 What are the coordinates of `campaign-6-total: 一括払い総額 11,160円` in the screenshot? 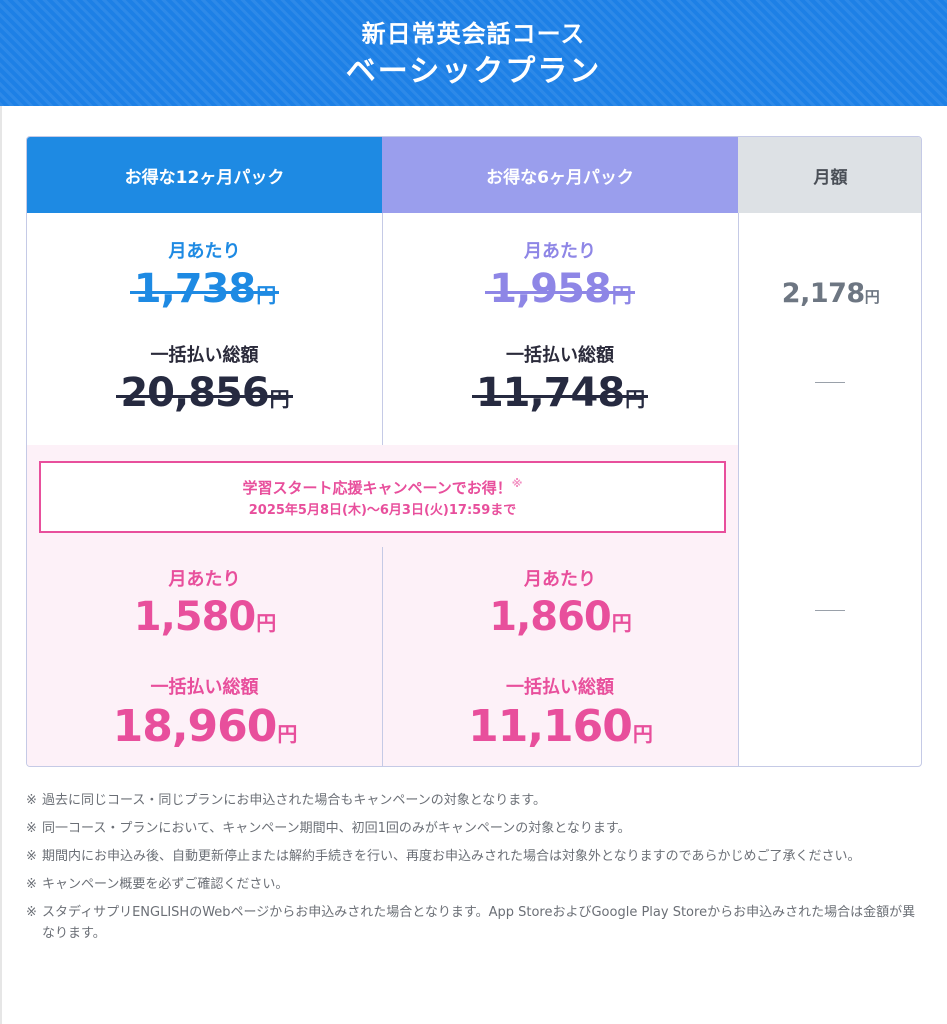 It's located at (560, 711).